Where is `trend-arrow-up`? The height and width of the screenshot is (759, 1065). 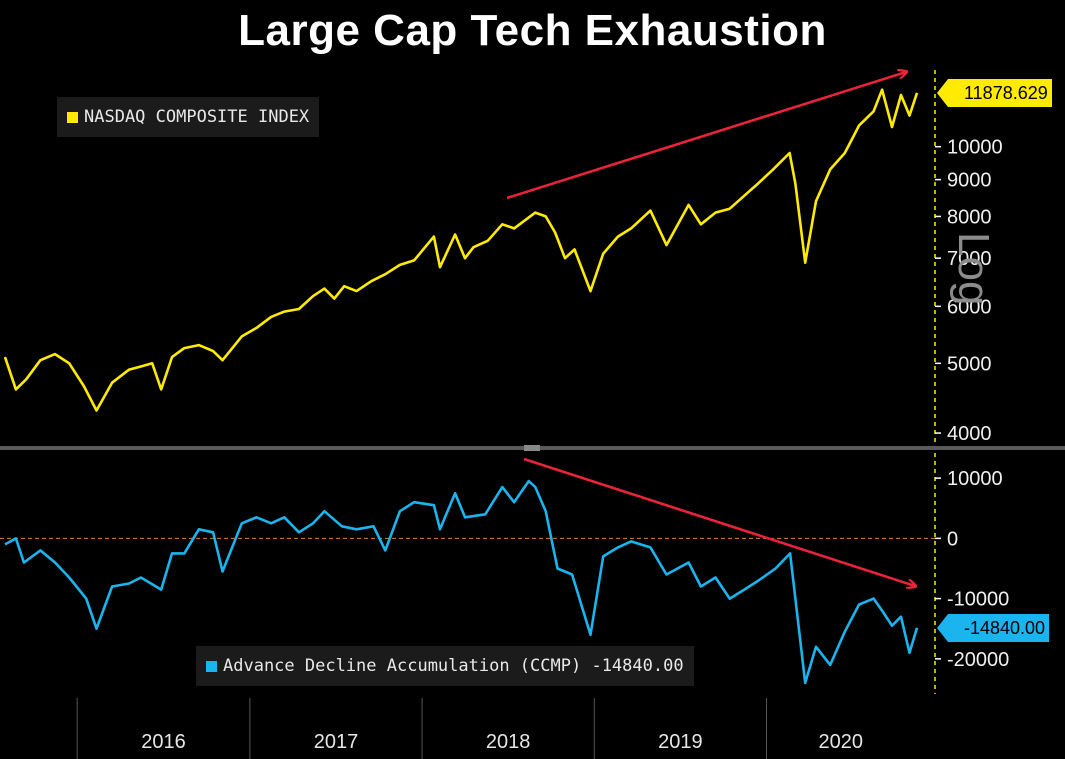 trend-arrow-up is located at coordinates (706, 136).